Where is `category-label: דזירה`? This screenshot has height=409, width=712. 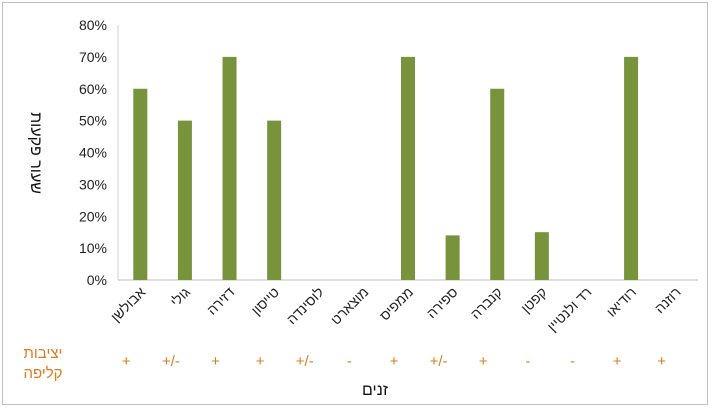 category-label: דזירה is located at coordinates (221, 301).